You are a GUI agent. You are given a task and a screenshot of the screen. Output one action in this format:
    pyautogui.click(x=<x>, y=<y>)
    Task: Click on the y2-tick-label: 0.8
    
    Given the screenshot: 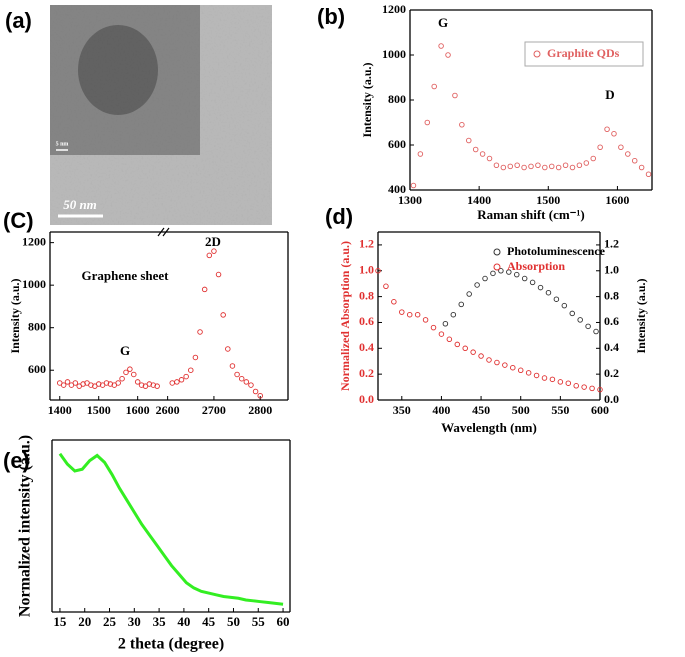 What is the action you would take?
    pyautogui.click(x=611, y=295)
    